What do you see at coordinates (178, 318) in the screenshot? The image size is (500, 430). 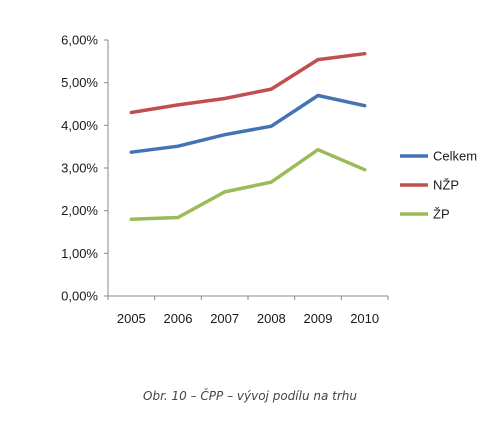 I see `x-tick-label: 2006` at bounding box center [178, 318].